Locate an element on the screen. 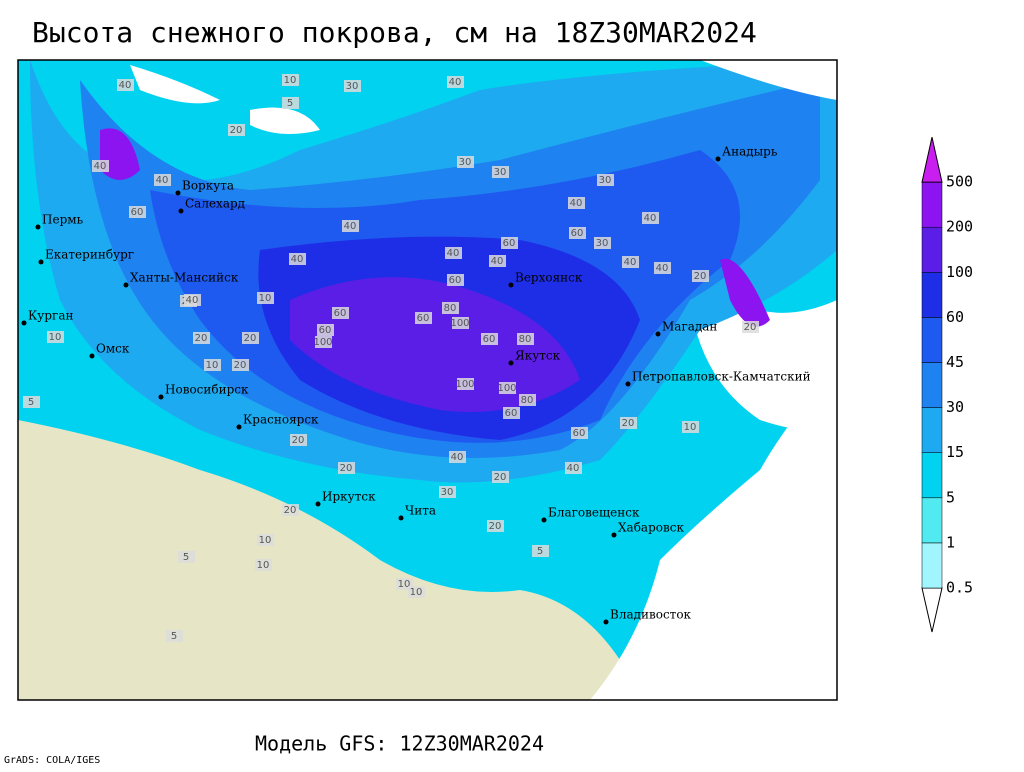 The width and height of the screenshot is (1024, 772). contour-label: 100 is located at coordinates (459, 323).